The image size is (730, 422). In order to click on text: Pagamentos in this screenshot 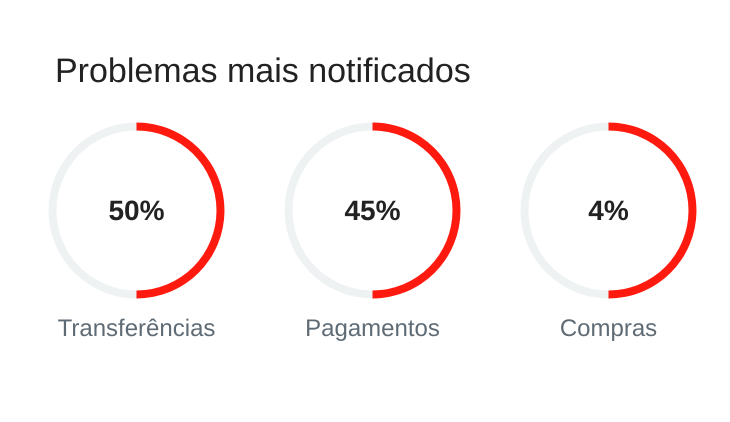, I will do `click(372, 328)`.